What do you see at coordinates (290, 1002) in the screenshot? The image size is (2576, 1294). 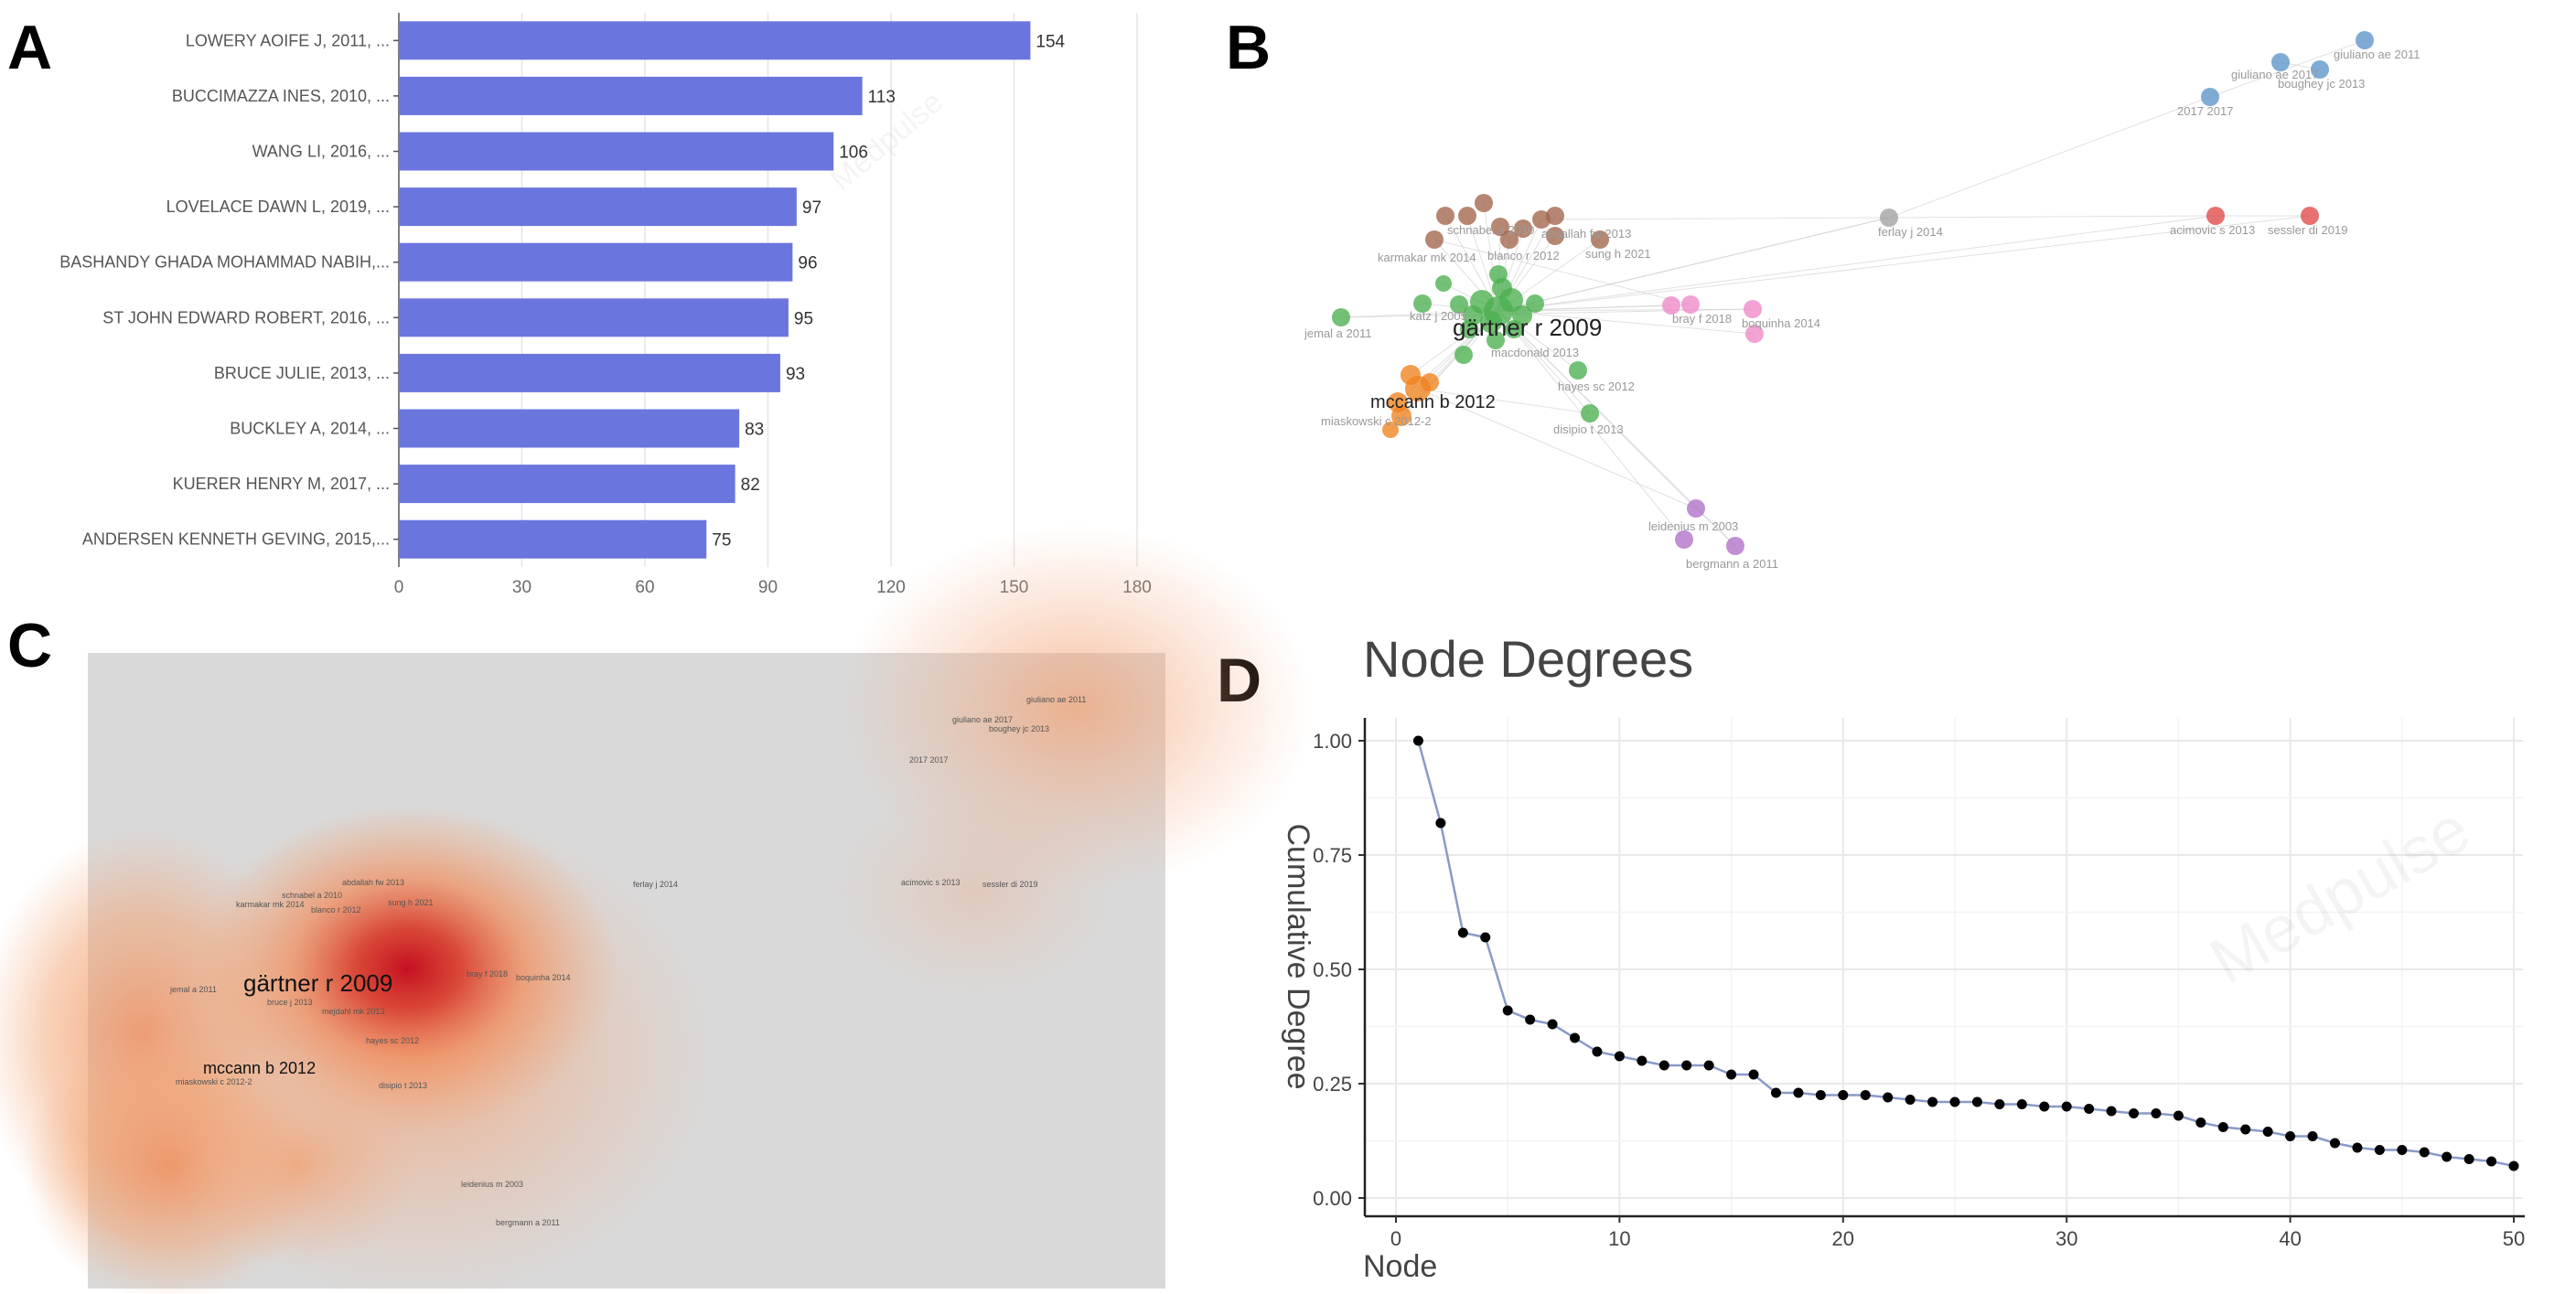 I see `heatmap-label: bruce j 2013` at bounding box center [290, 1002].